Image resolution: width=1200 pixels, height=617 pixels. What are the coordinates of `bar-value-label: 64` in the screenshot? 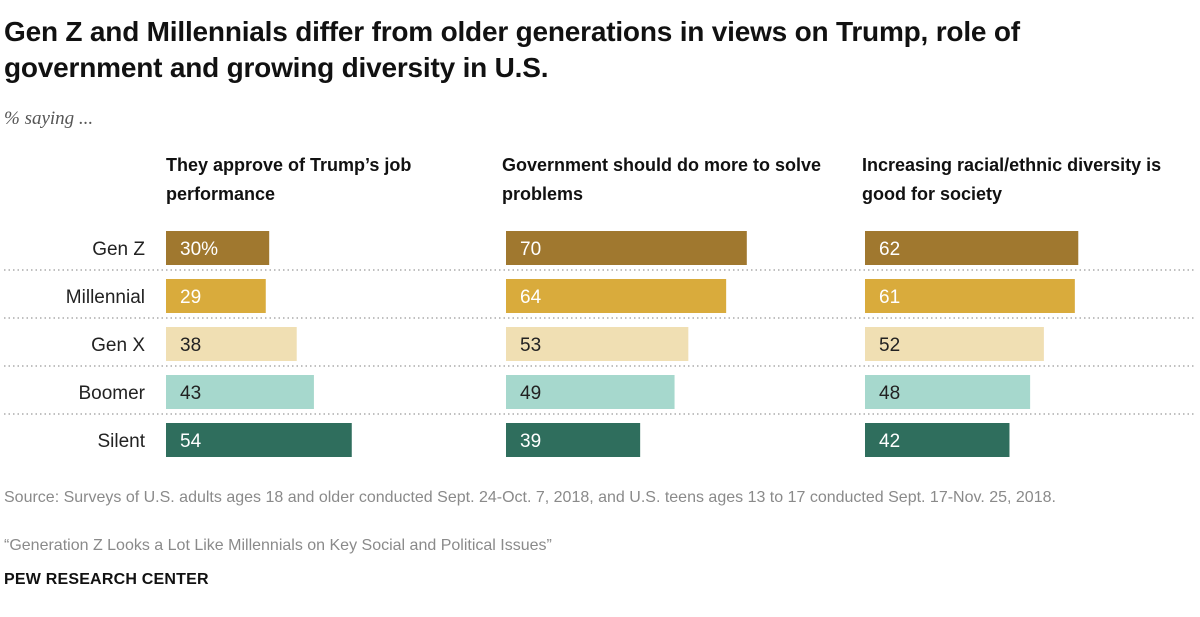 It's located at (531, 297).